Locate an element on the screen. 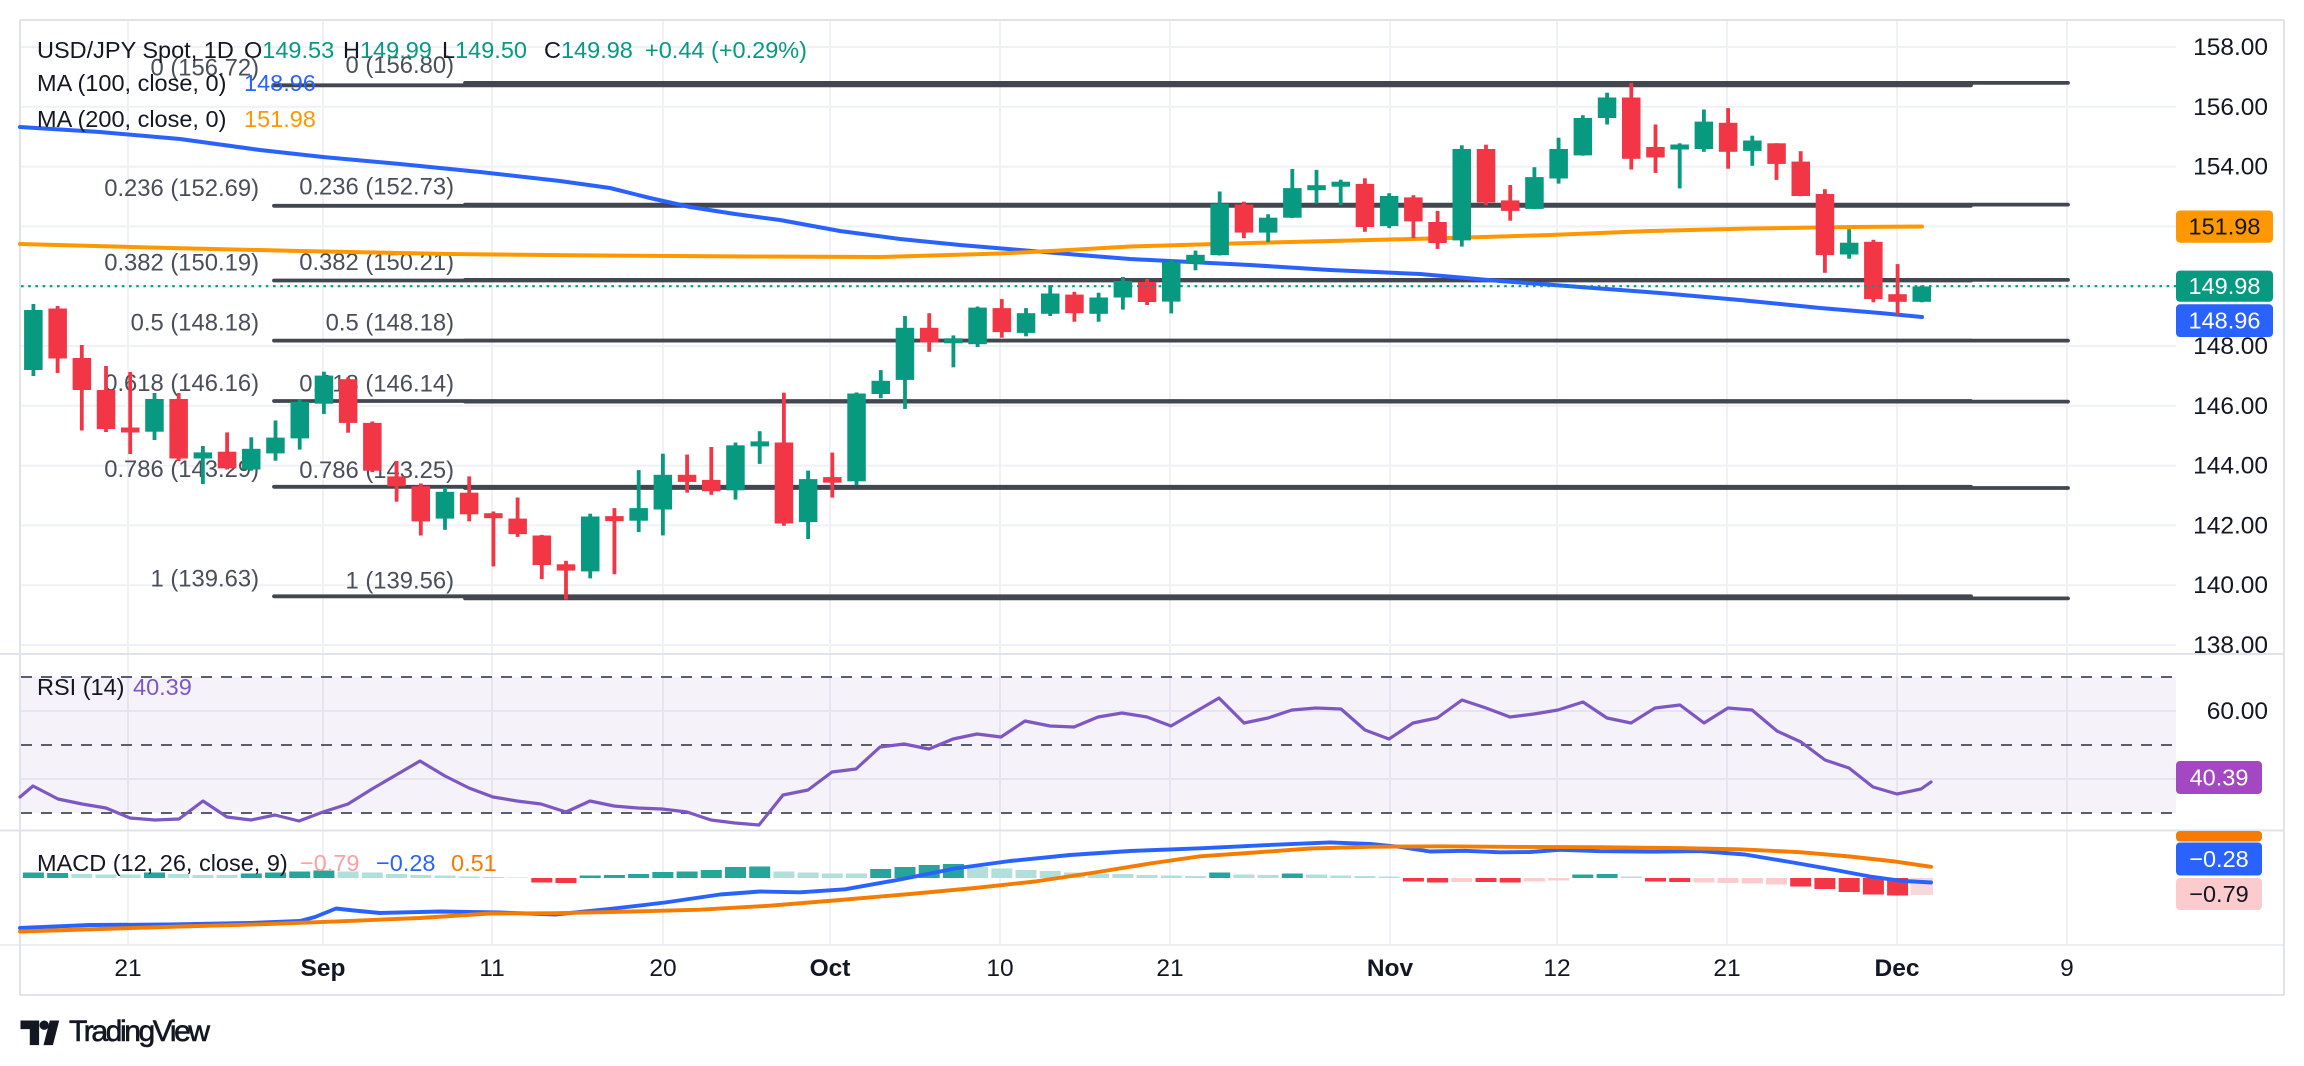 The height and width of the screenshot is (1066, 2304). svg-text: 0.382 (150.19) is located at coordinates (181, 263).